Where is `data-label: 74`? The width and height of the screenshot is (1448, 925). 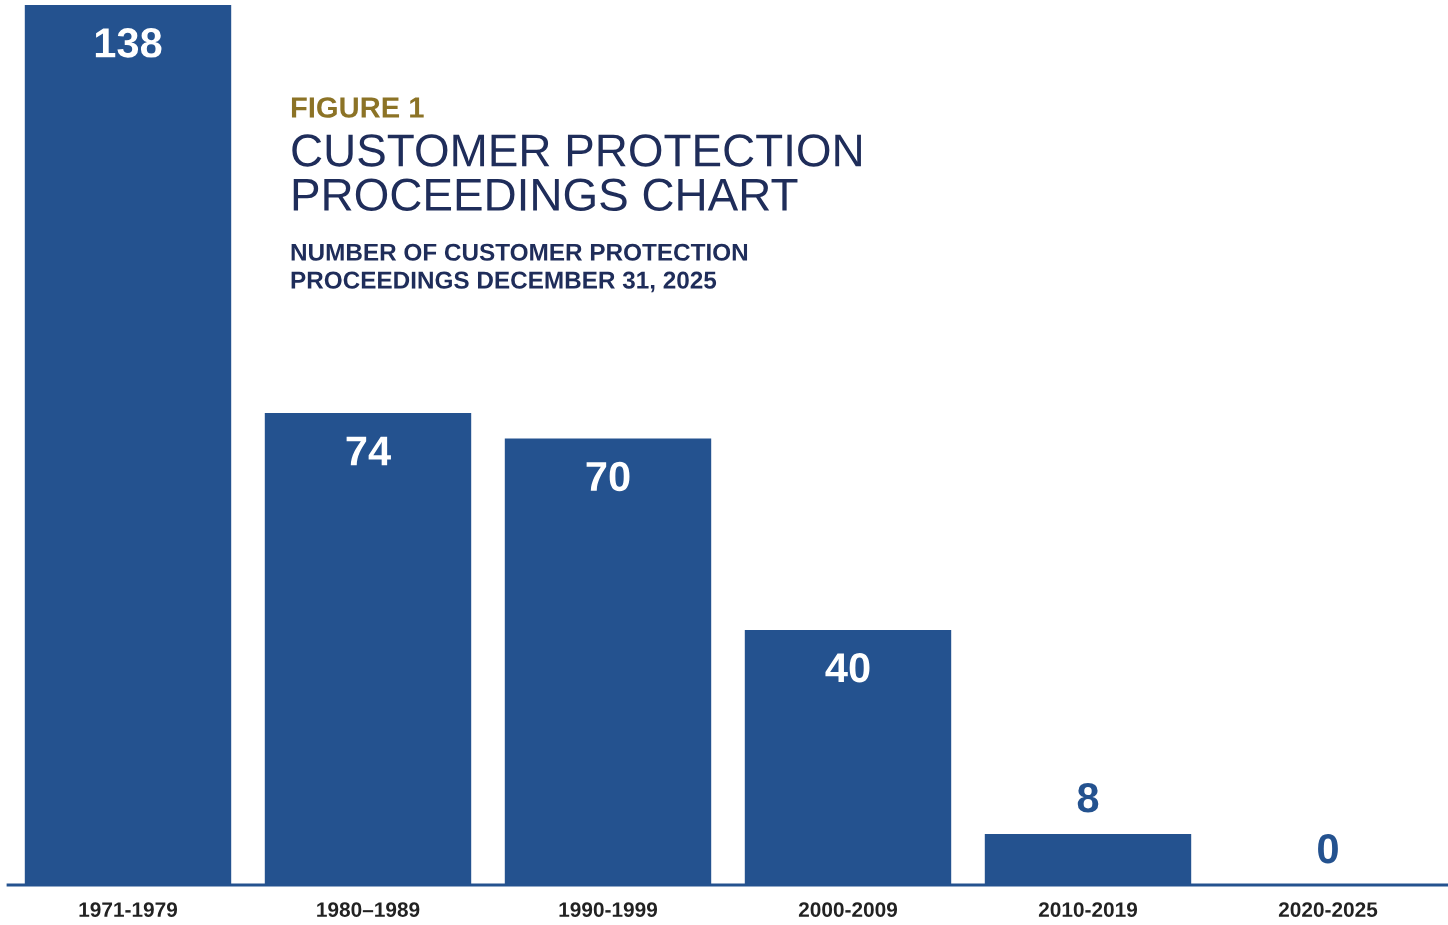 data-label: 74 is located at coordinates (368, 451).